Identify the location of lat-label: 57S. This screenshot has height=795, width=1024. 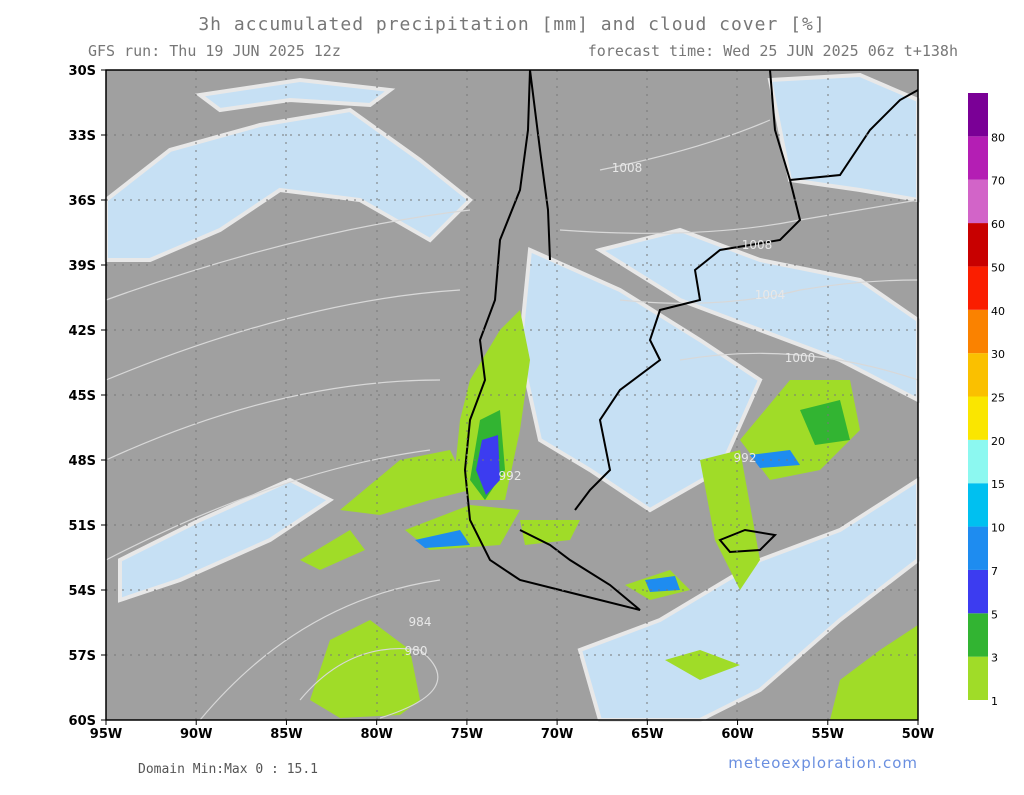
(82, 656).